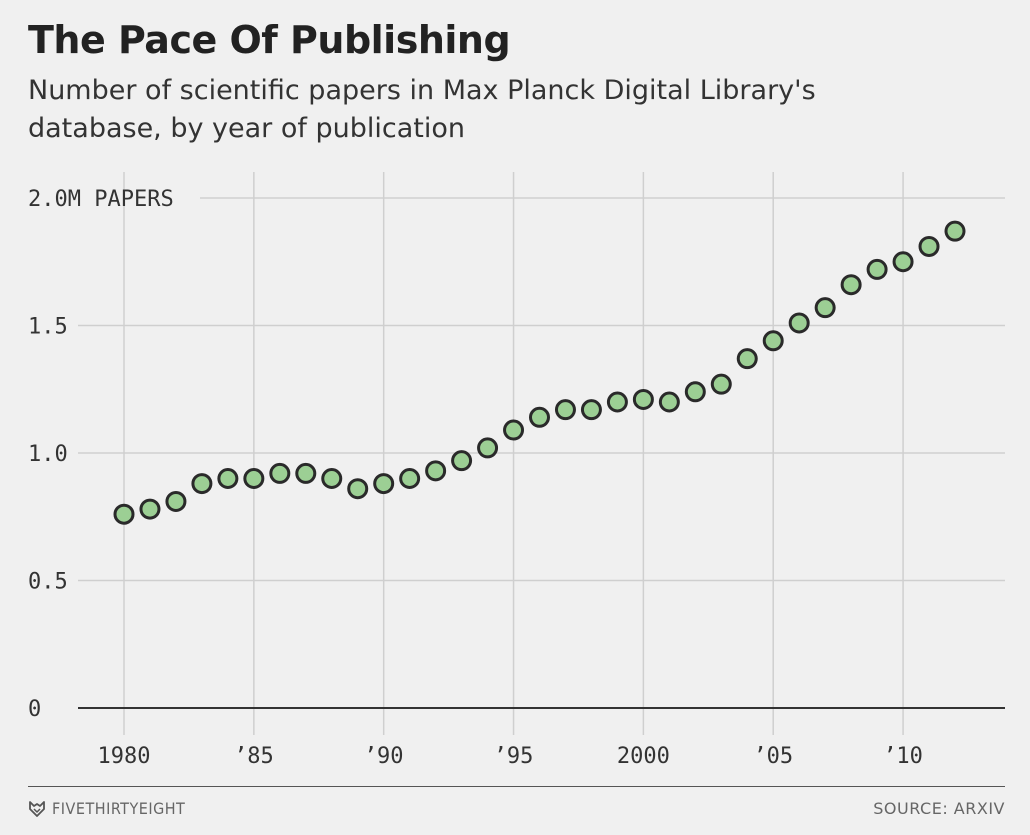 Image resolution: width=1030 pixels, height=835 pixels. I want to click on x-tick-label: 2000, so click(643, 756).